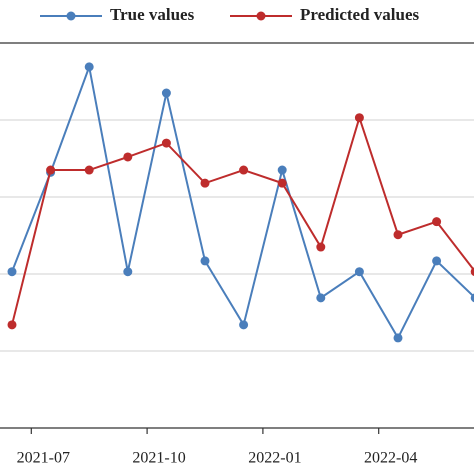  I want to click on legend-text: True values, so click(152, 14).